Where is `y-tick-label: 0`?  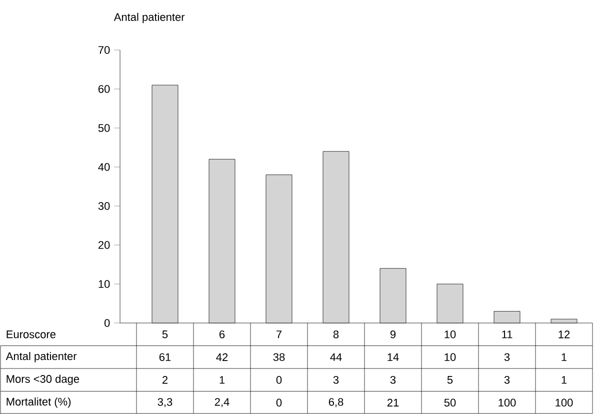 y-tick-label: 0 is located at coordinates (107, 323).